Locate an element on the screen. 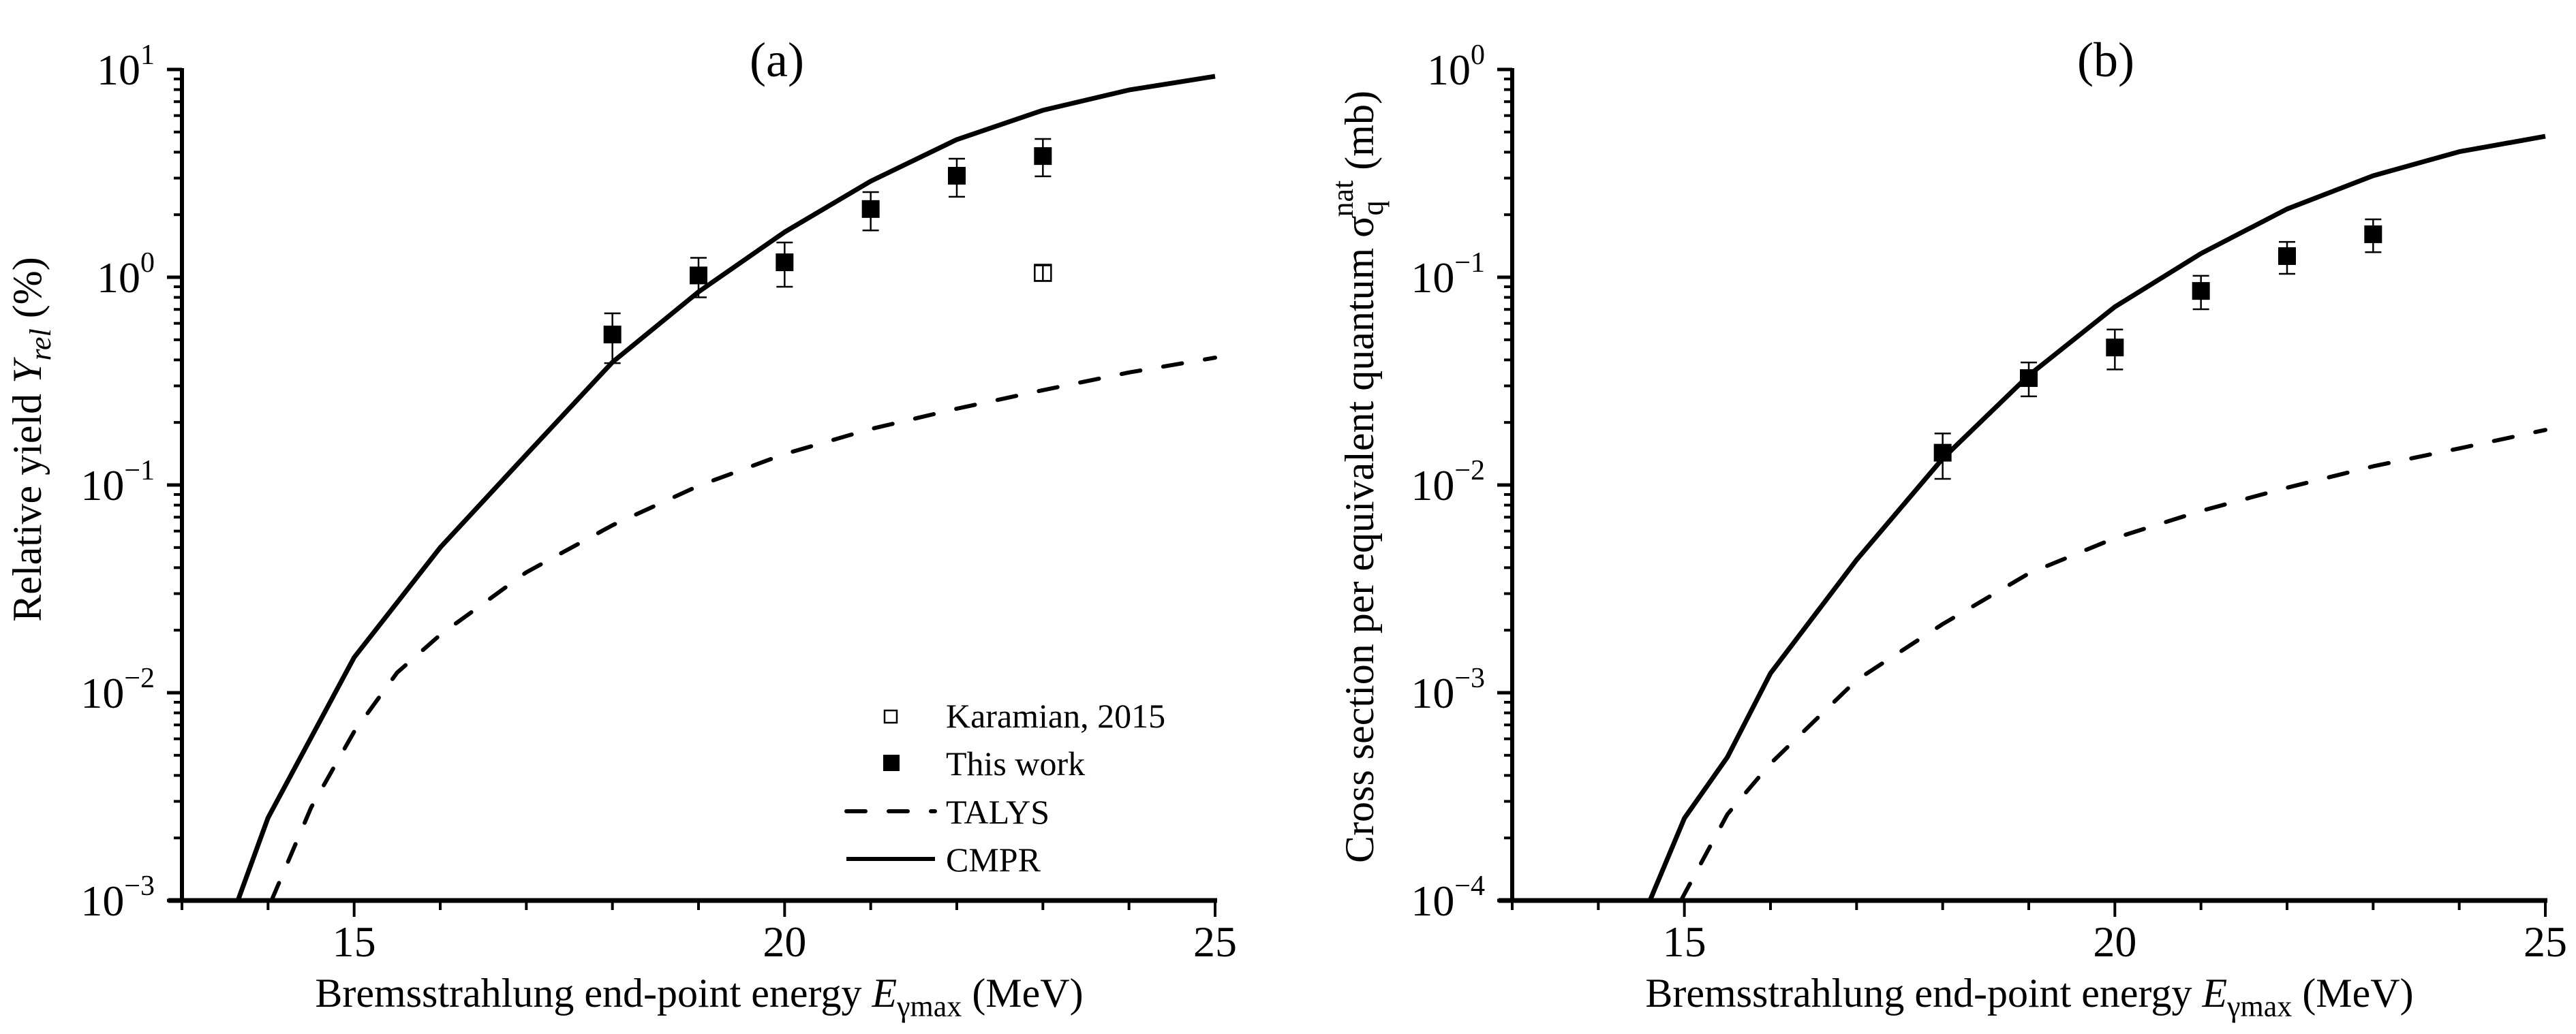 This screenshot has height=1034, width=2576. y-label-main: Cross section per equivalent quantum is located at coordinates (1359, 550).